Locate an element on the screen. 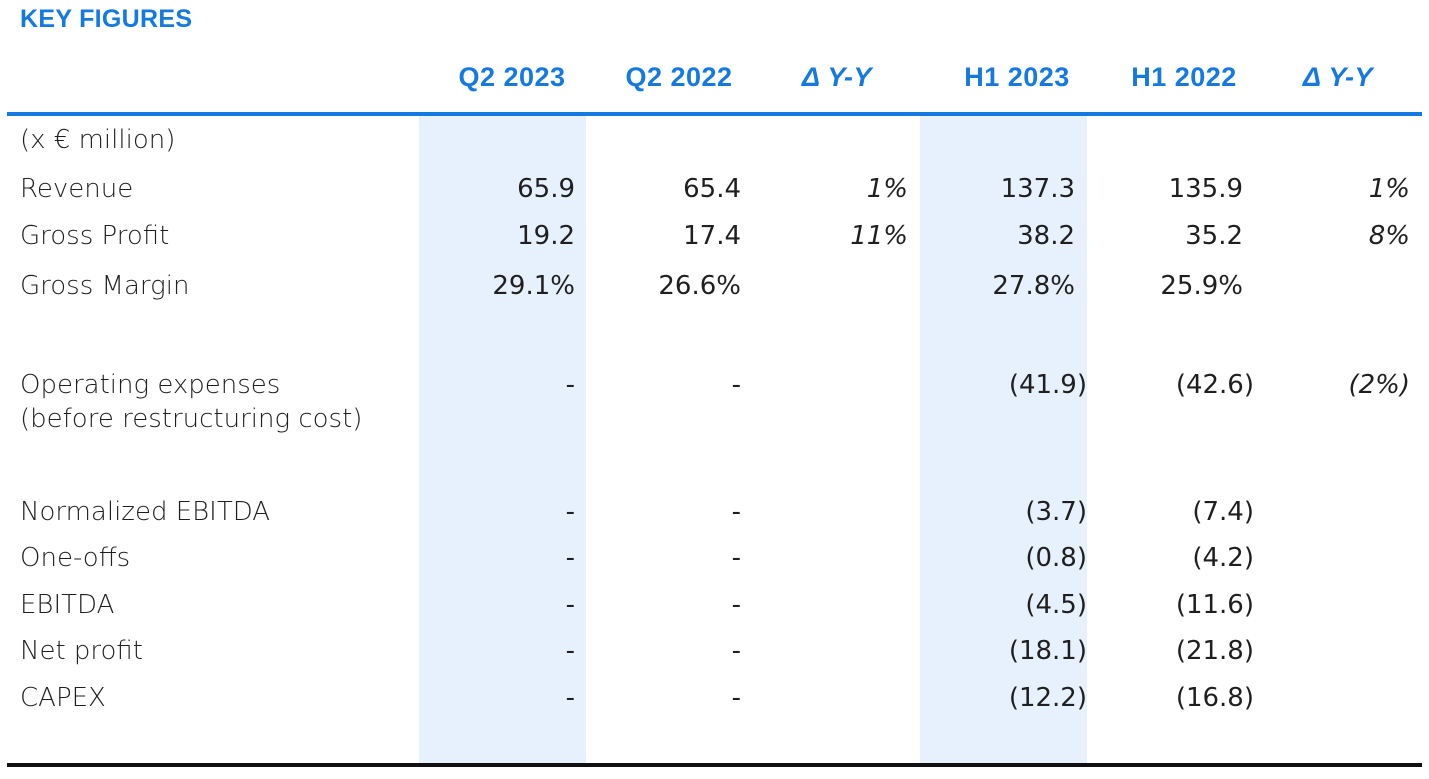 The height and width of the screenshot is (779, 1429). header-q-delta: Δ Y-Y is located at coordinates (837, 77).